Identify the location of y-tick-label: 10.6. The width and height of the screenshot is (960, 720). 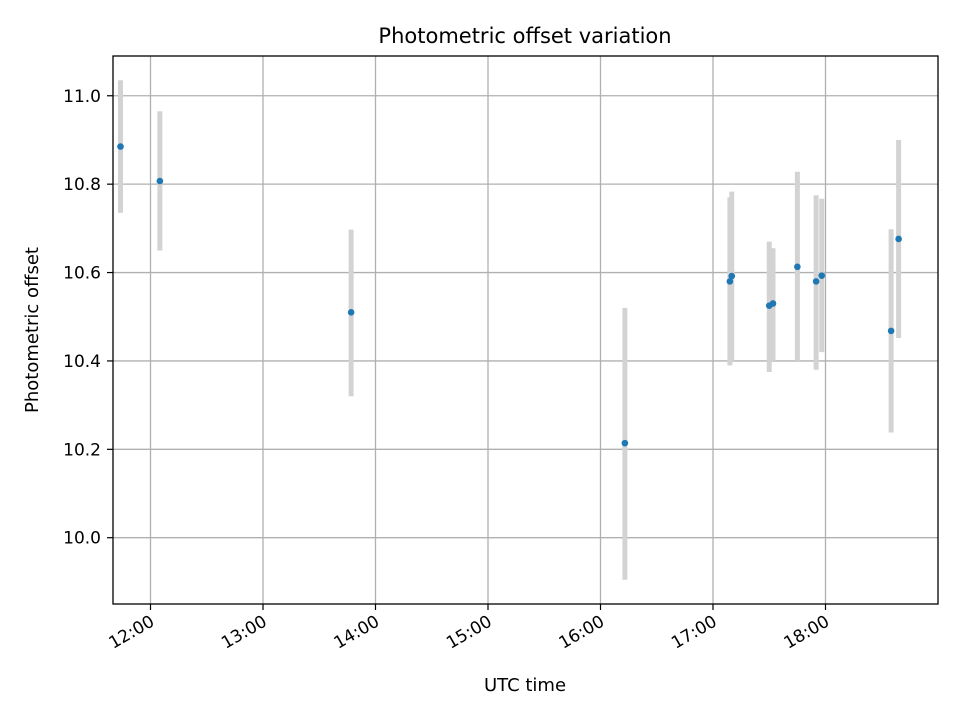
(82, 274).